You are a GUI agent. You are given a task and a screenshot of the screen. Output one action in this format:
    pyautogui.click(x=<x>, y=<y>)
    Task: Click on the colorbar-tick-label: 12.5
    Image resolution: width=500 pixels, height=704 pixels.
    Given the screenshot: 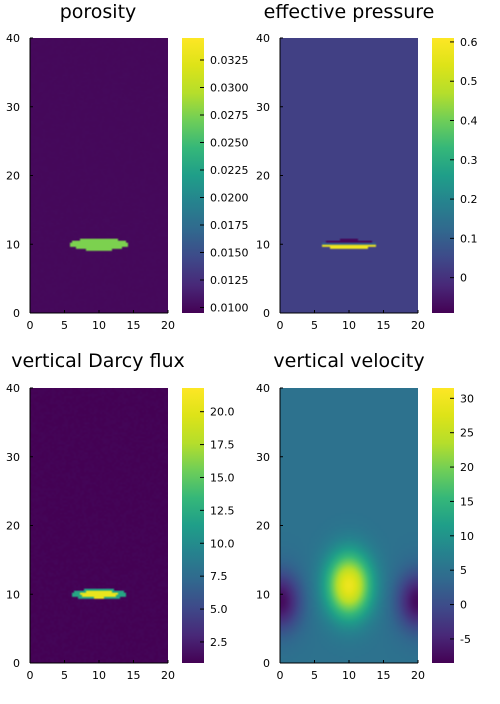 What is the action you would take?
    pyautogui.click(x=222, y=510)
    